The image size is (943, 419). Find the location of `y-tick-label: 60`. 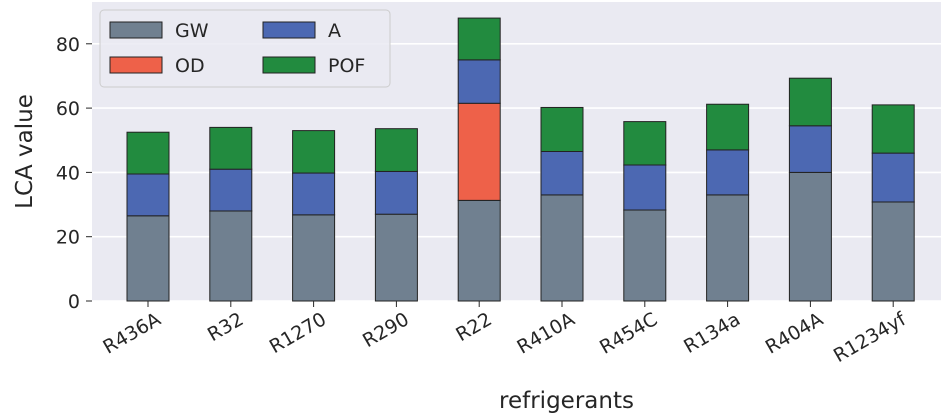

y-tick-label: 60 is located at coordinates (68, 109).